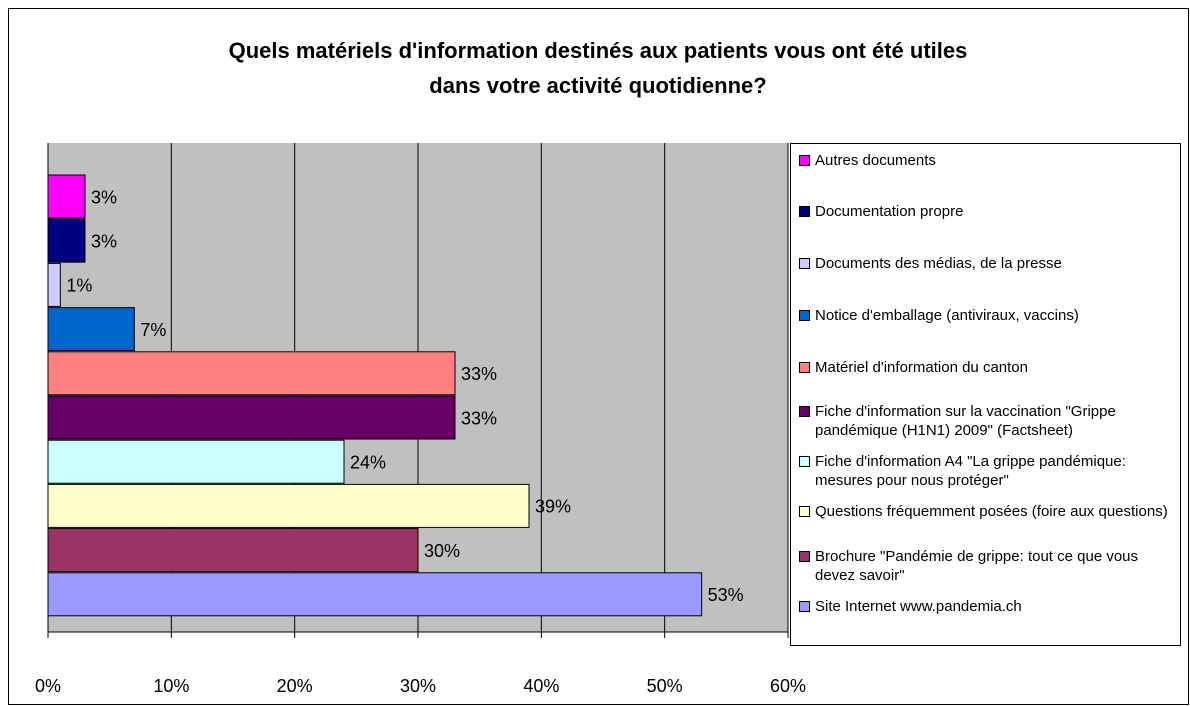 This screenshot has width=1190, height=706. What do you see at coordinates (418, 686) in the screenshot?
I see `x-tick-label: 30%` at bounding box center [418, 686].